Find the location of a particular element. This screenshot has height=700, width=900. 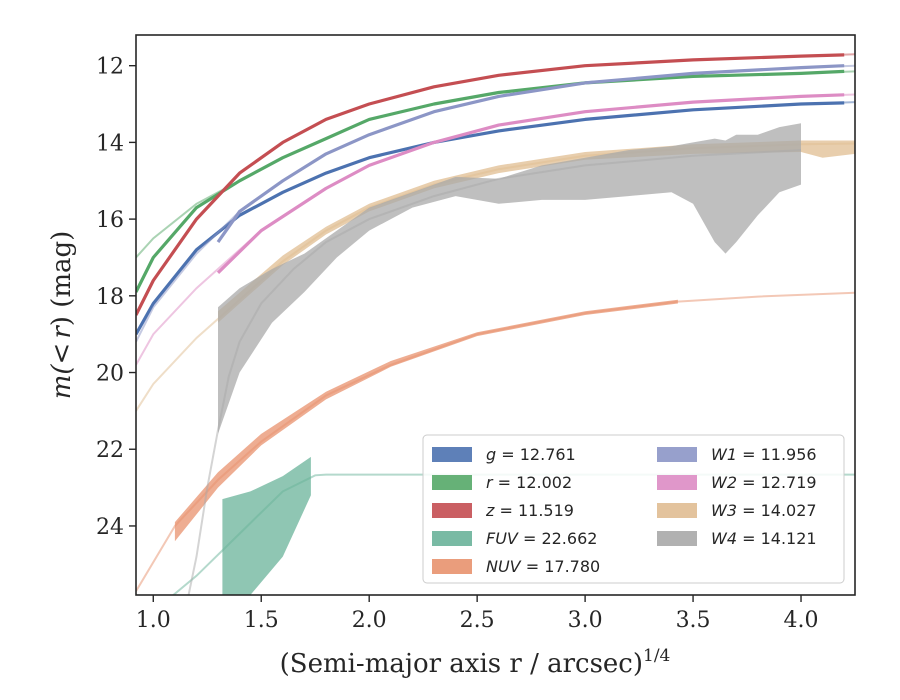

legend-label-w1: W1 = 11.956 is located at coordinates (764, 454).